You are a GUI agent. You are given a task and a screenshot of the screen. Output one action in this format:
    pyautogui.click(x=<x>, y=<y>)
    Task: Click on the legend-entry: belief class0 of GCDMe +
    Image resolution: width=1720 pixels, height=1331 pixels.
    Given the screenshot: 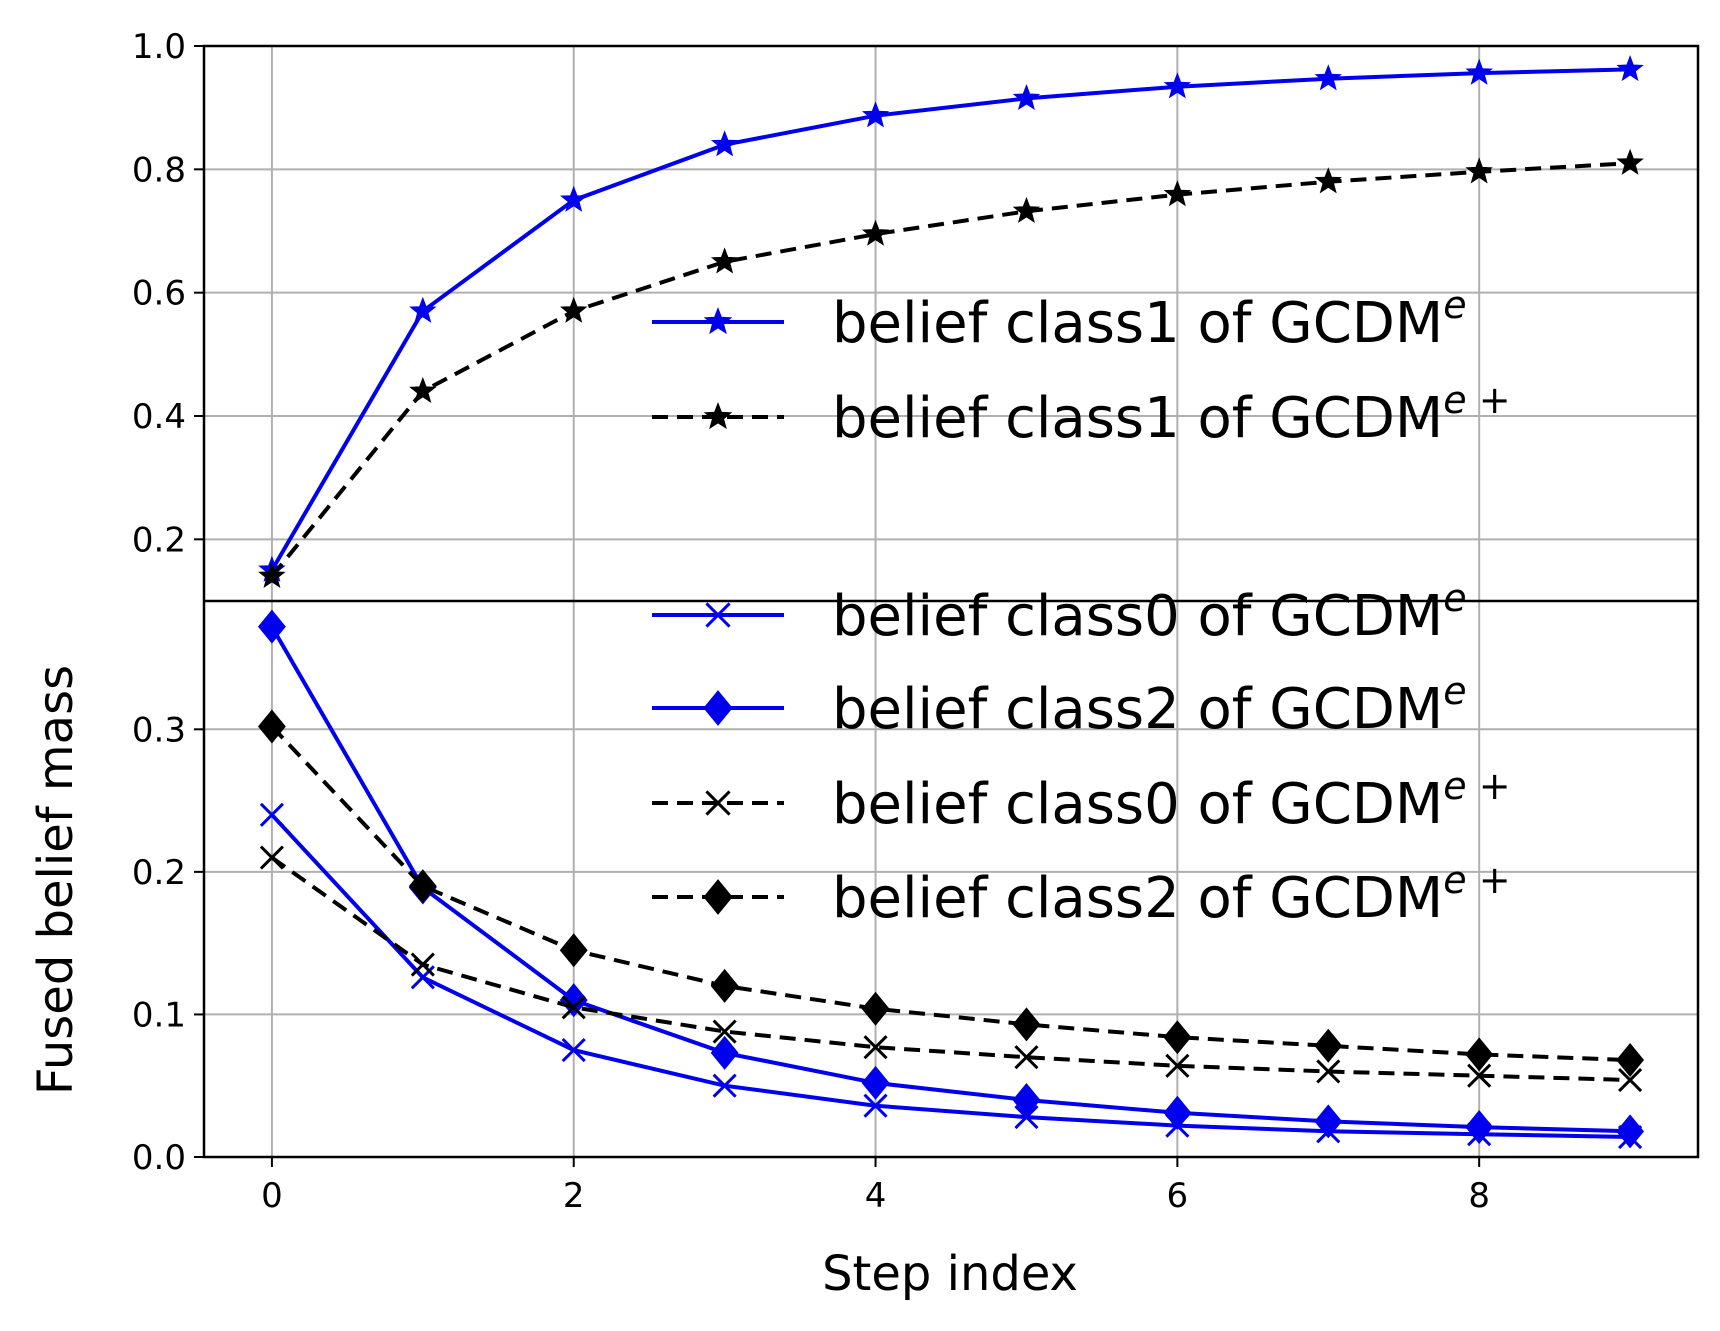 What is the action you would take?
    pyautogui.click(x=1081, y=800)
    